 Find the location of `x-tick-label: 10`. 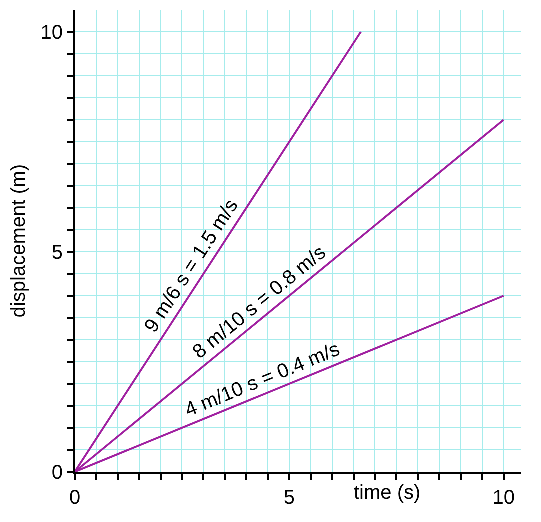

x-tick-label: 10 is located at coordinates (503, 498).